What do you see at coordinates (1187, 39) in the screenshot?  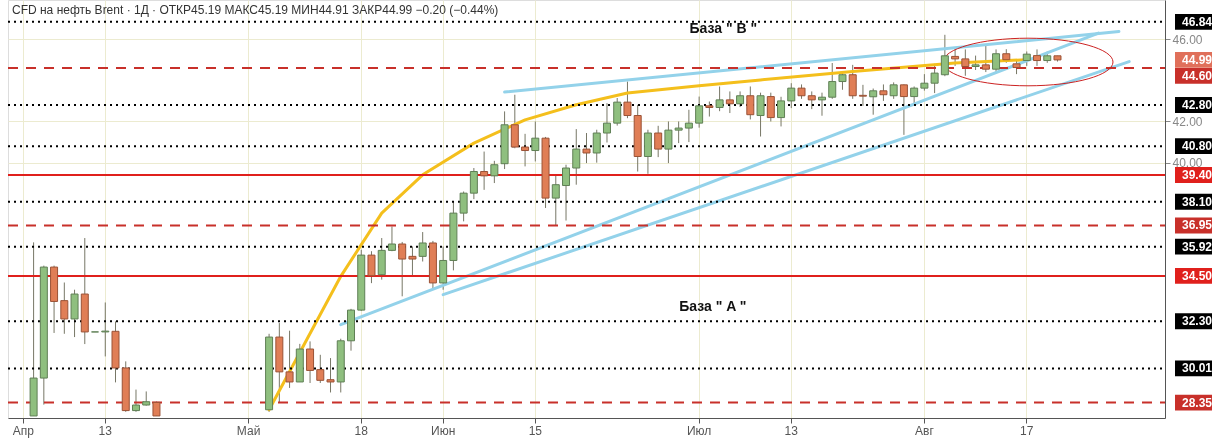 I see `y-tick-label: 46.00` at bounding box center [1187, 39].